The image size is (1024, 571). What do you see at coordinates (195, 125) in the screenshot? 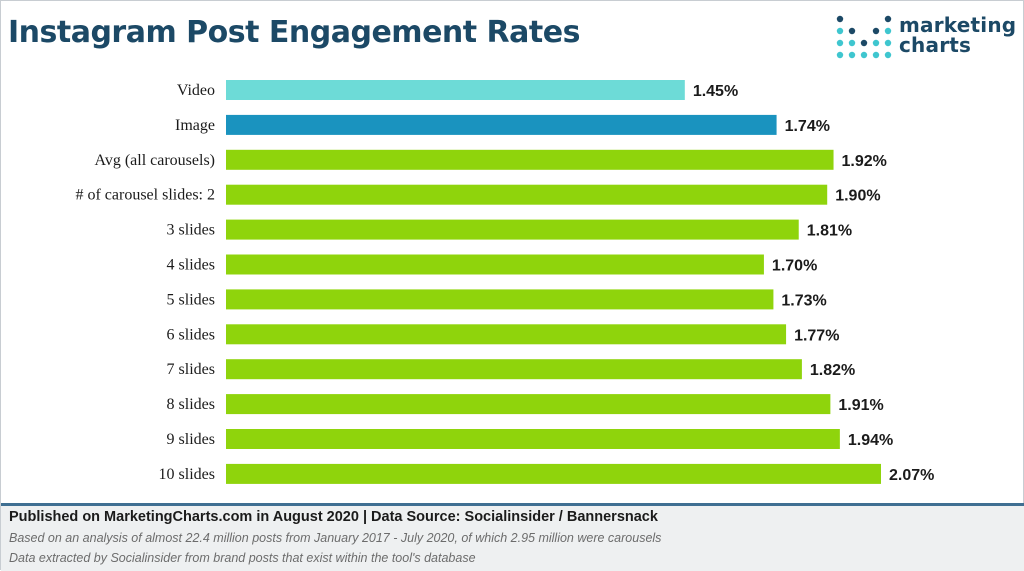
I see `category-label: Image` at bounding box center [195, 125].